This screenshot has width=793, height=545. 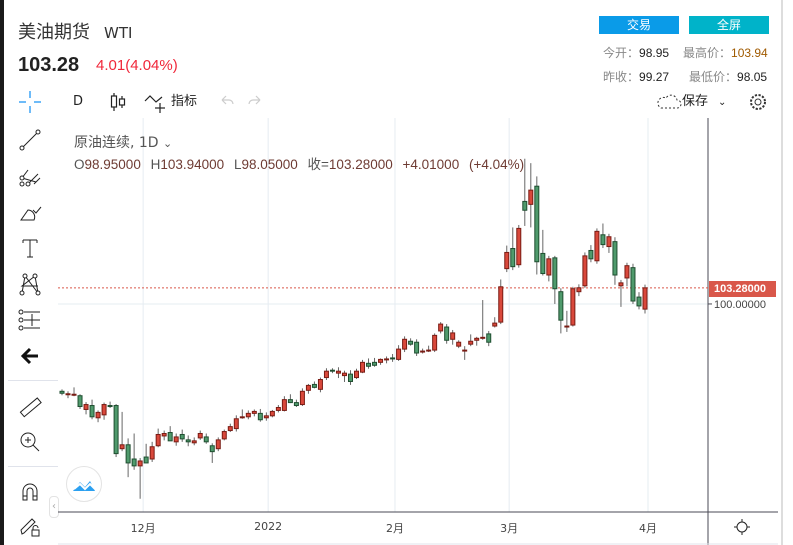 I want to click on candle-type-icon, so click(x=118, y=102).